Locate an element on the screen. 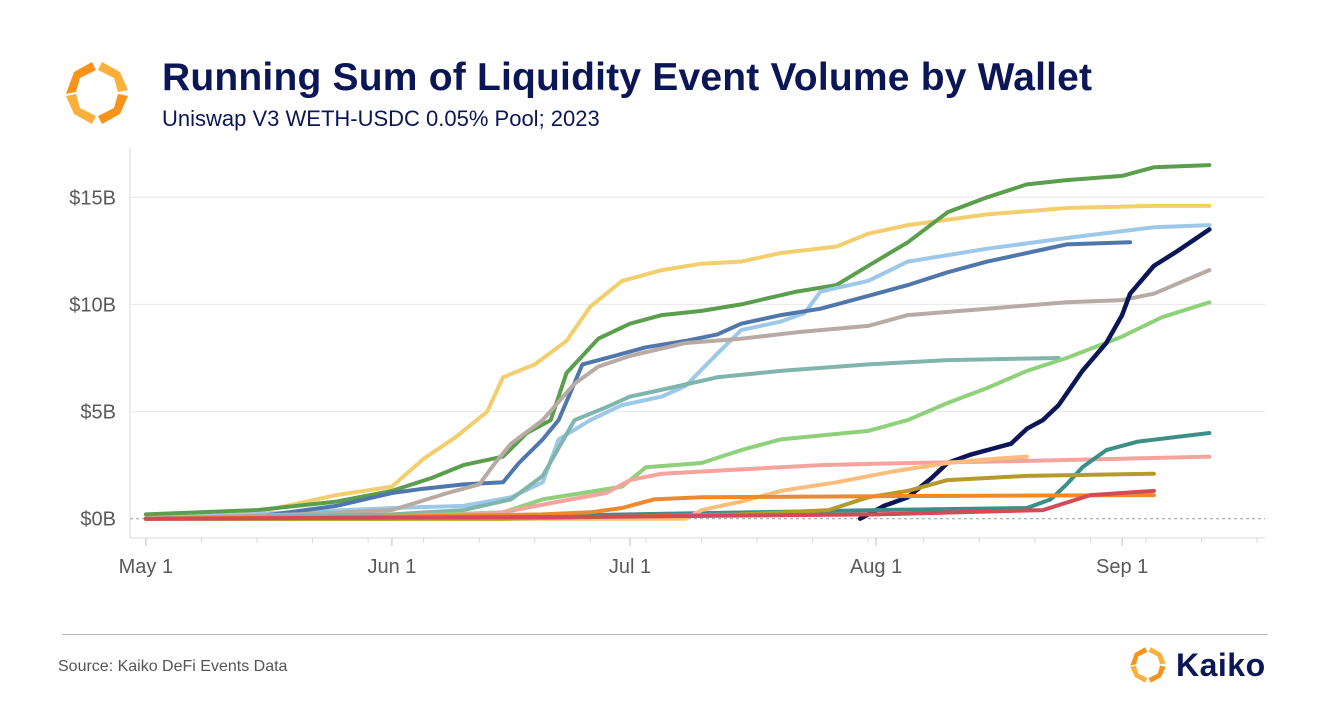  x-tick-label: May 1 is located at coordinates (146, 567).